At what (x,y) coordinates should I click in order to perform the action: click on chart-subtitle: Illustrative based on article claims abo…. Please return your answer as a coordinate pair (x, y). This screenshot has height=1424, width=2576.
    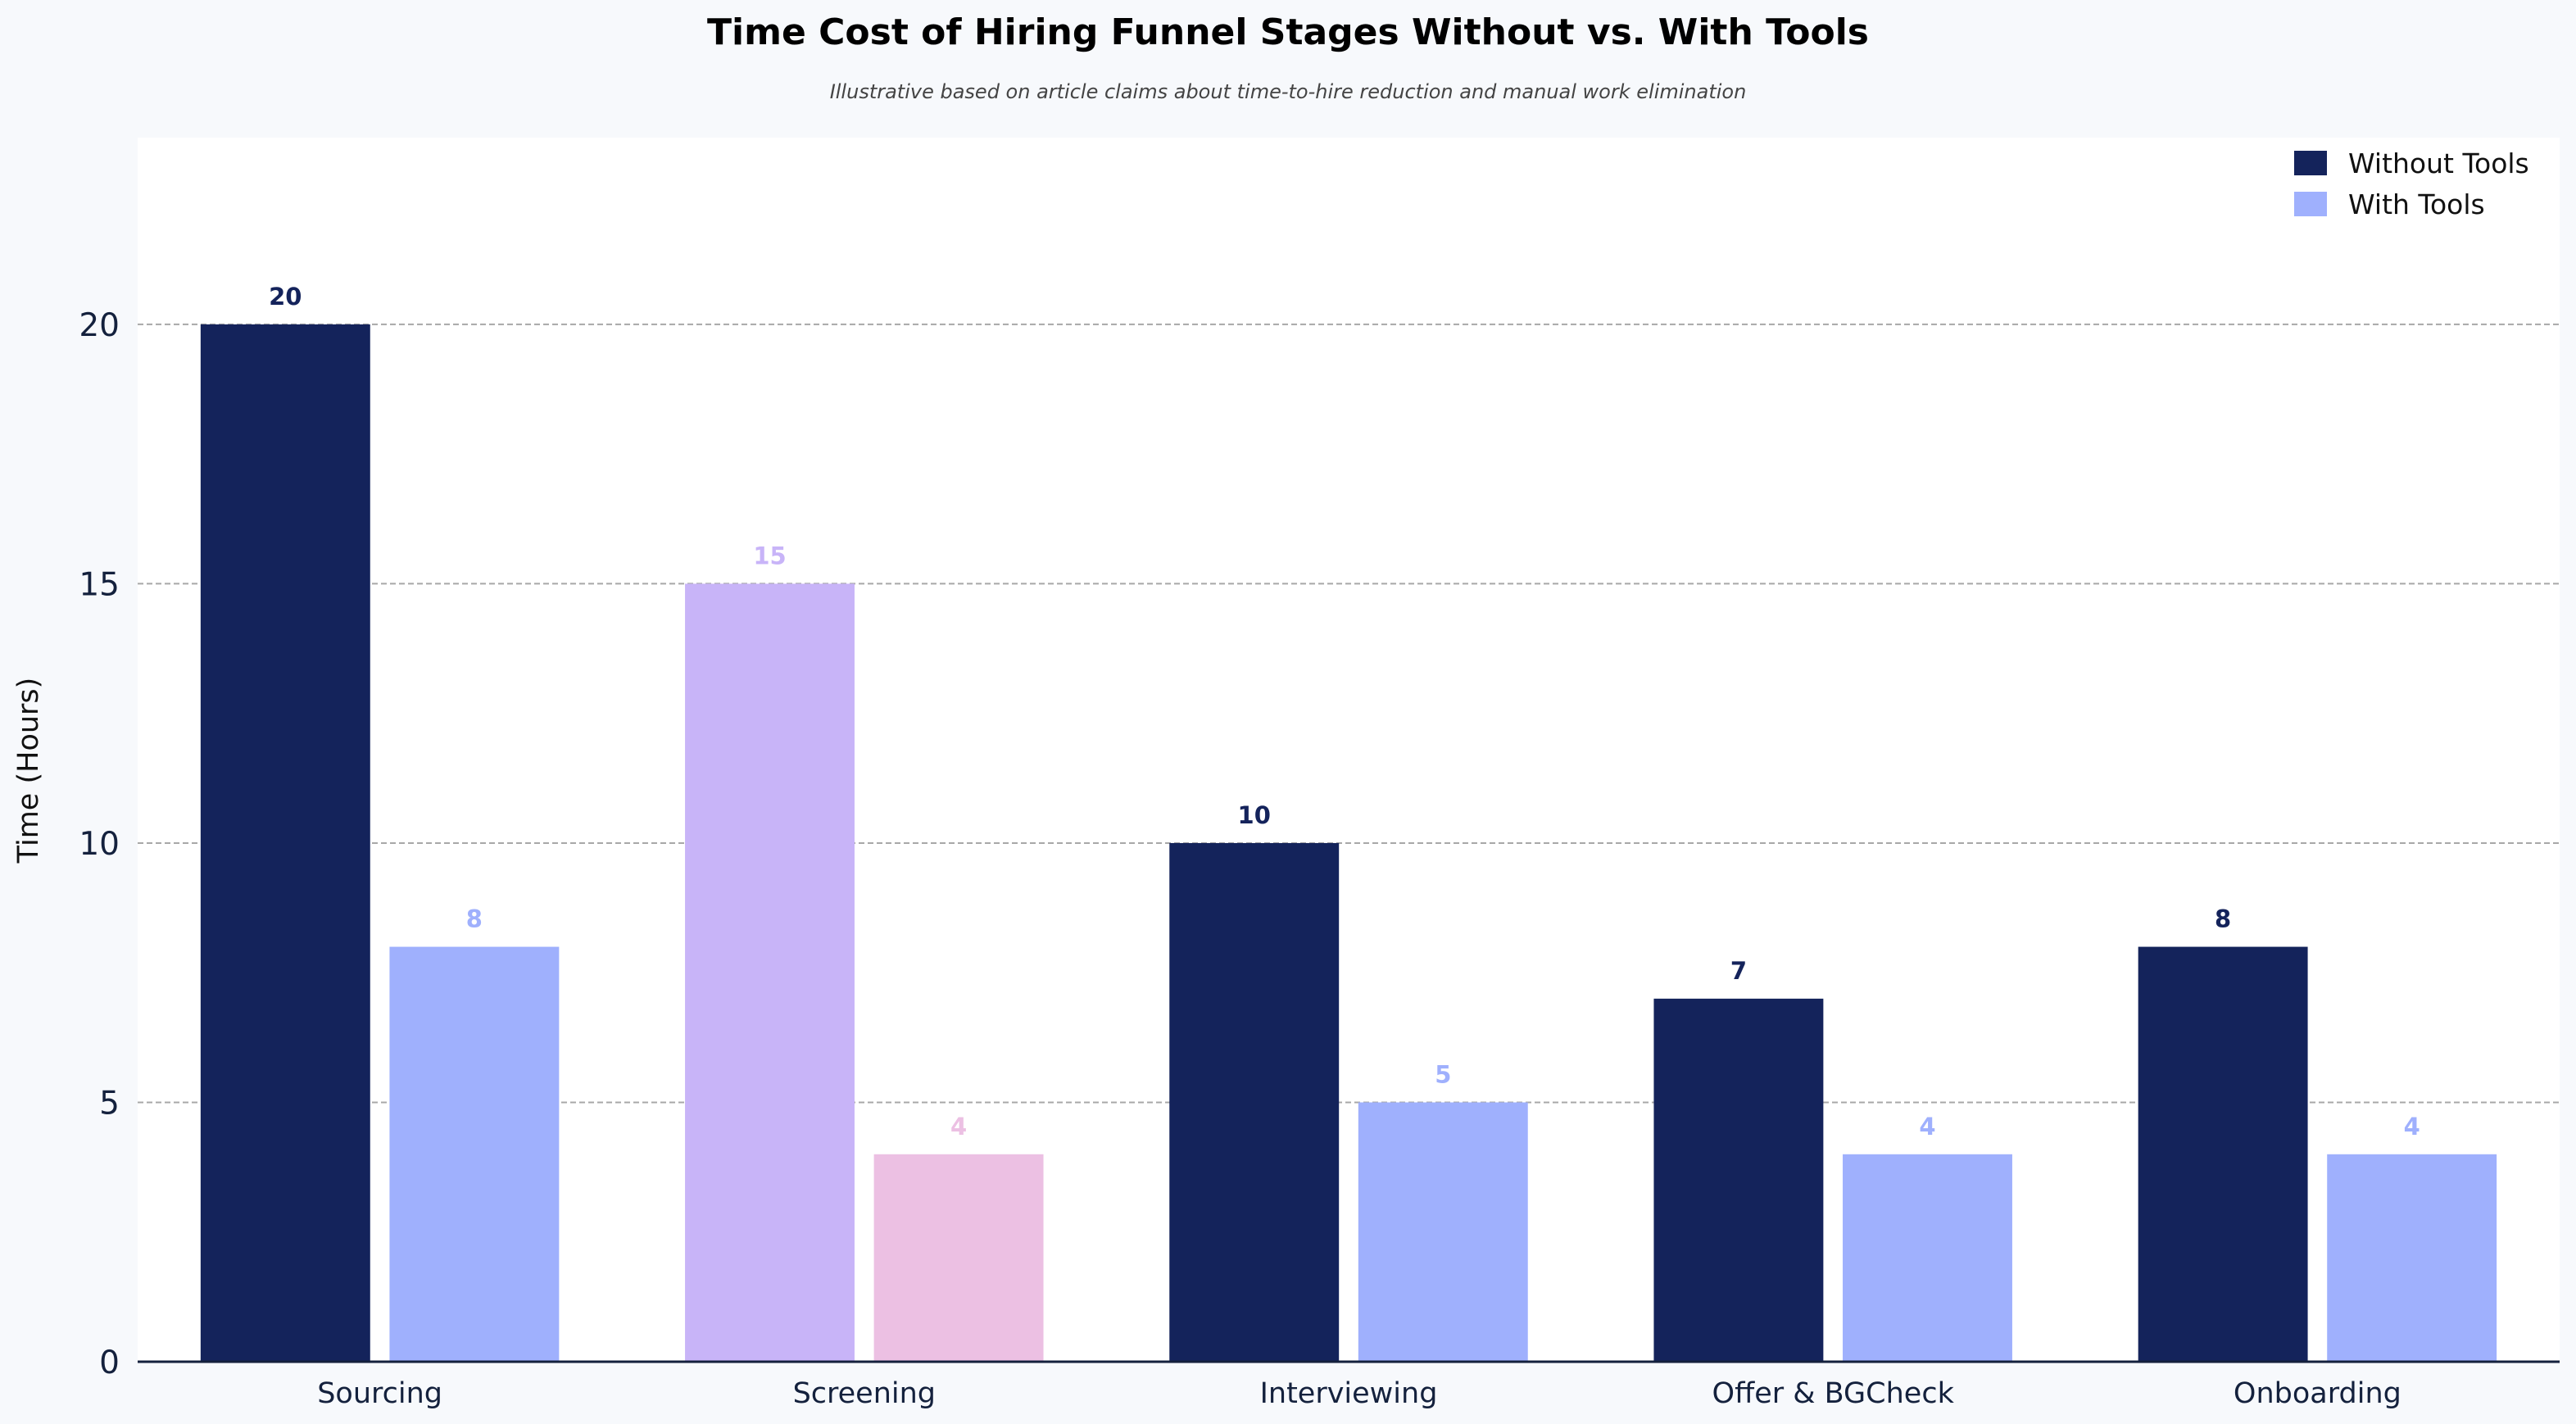
    Looking at the image, I should click on (1288, 91).